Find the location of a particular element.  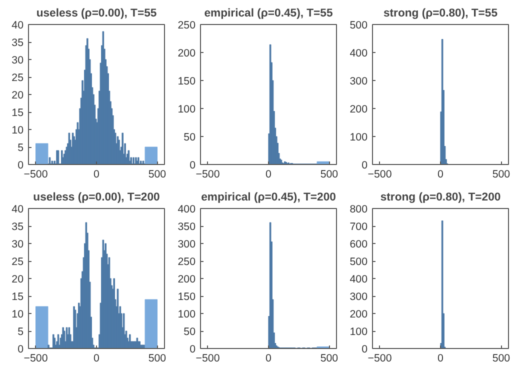

y-tick-label: 350 is located at coordinates (187, 227).